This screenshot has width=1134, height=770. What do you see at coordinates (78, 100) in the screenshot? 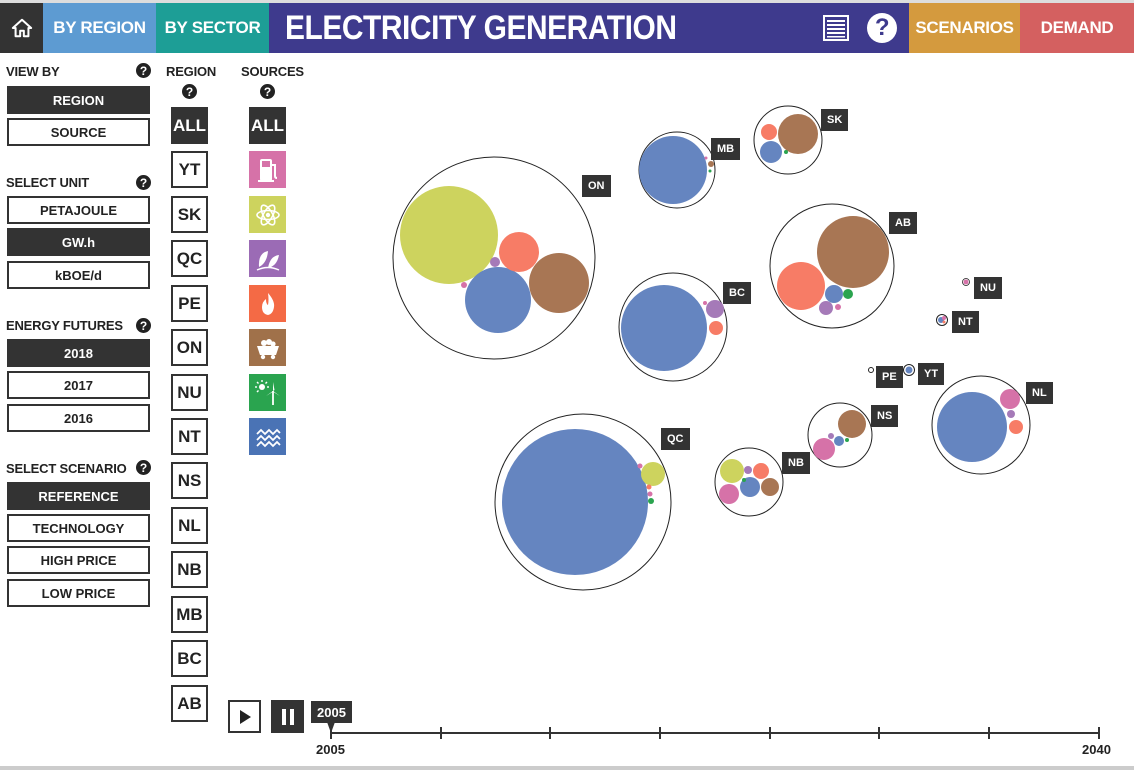
I see `view-by-region-option: REGION` at bounding box center [78, 100].